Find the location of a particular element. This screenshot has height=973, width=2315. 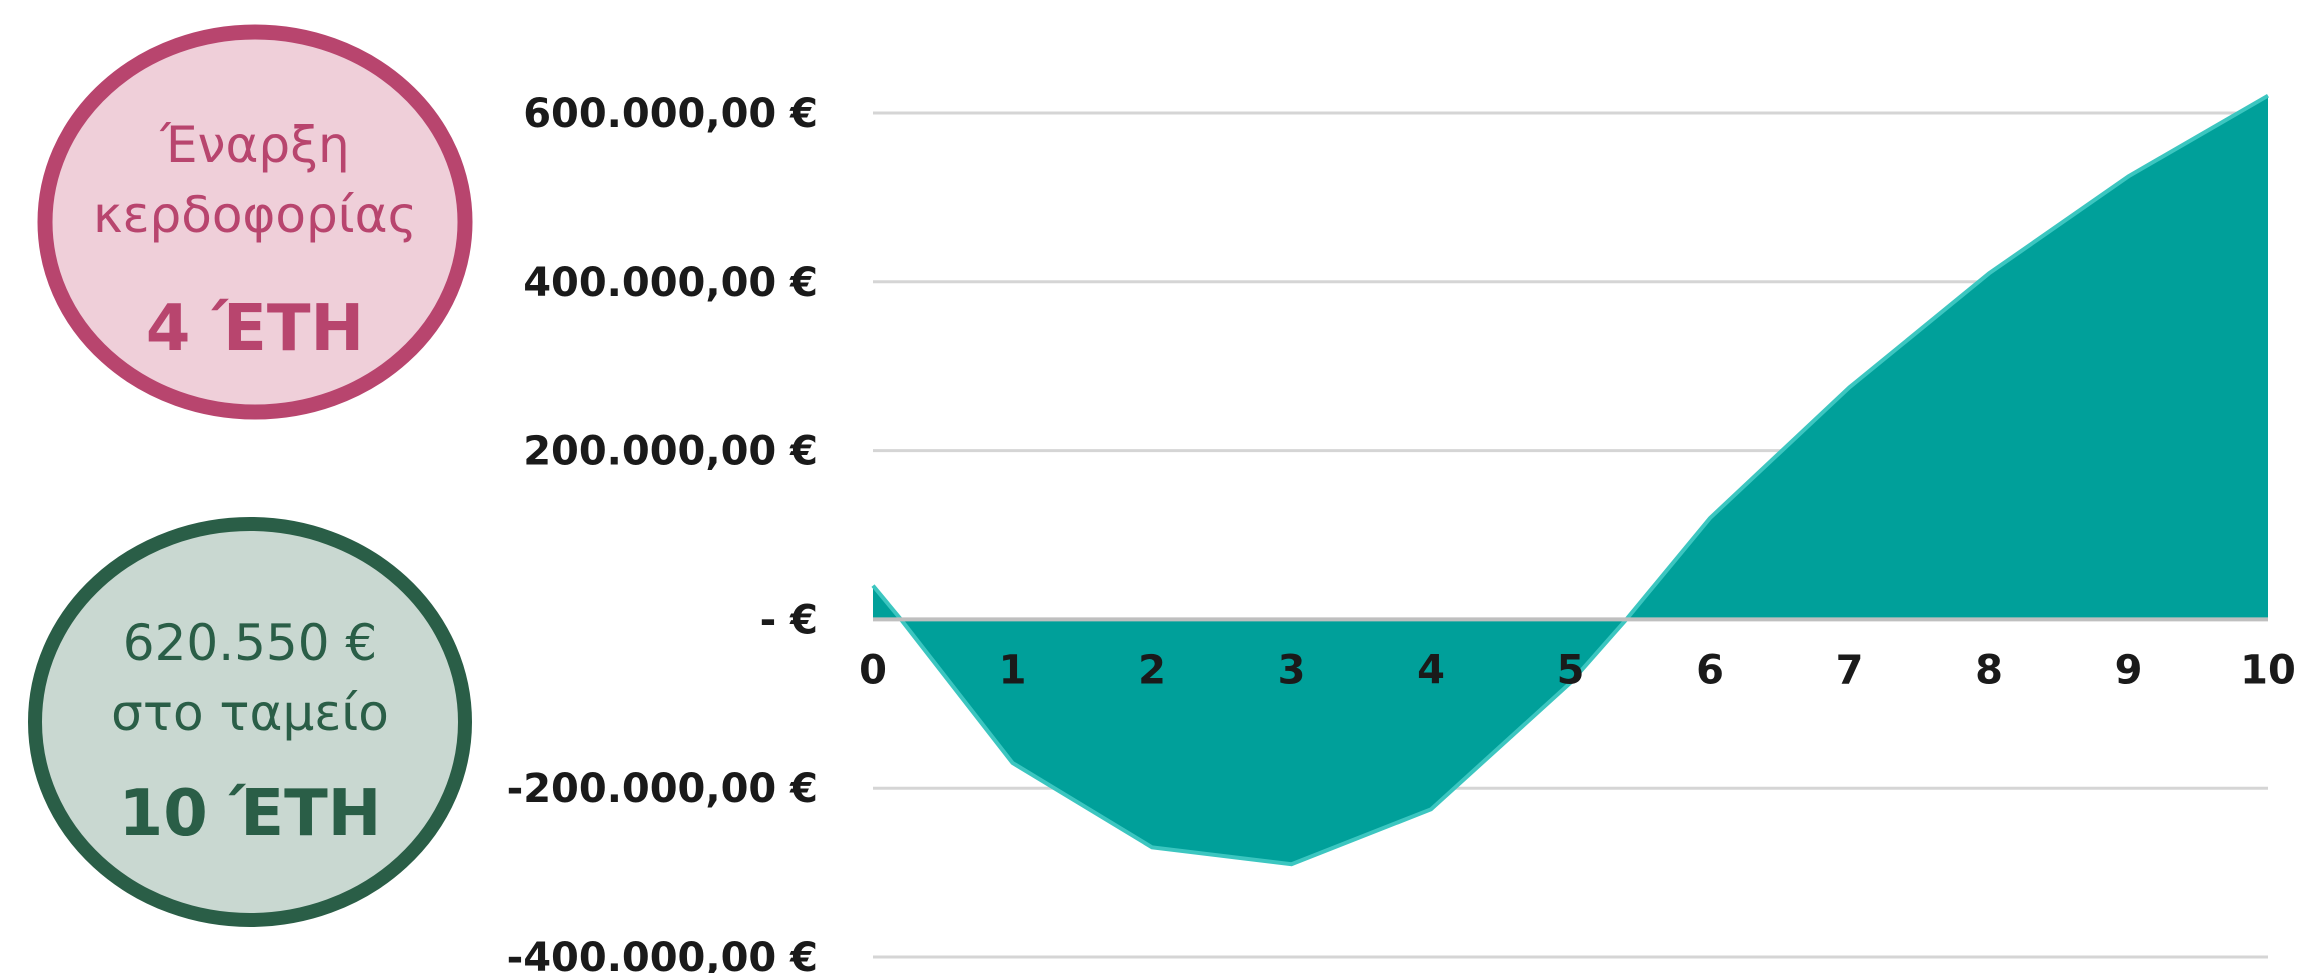

cash-badge: 620.550 € στο ταμείο 10 ΈΤΗ is located at coordinates (250, 722).